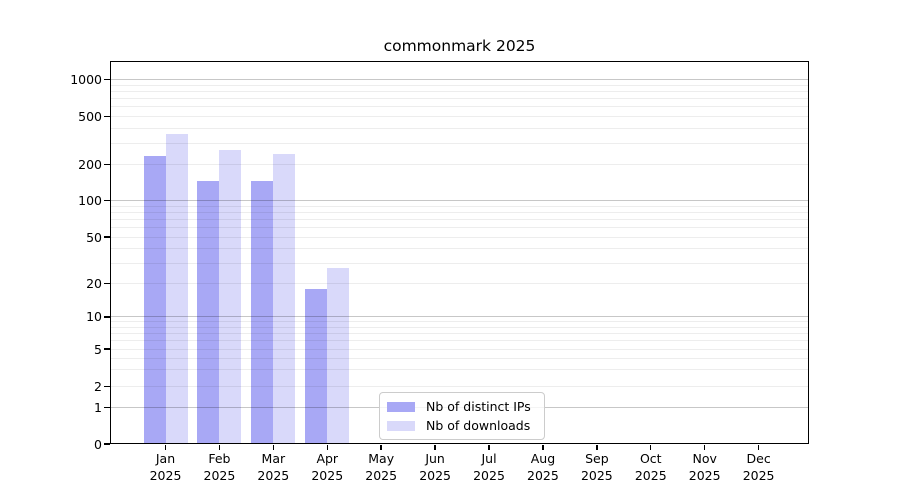 The height and width of the screenshot is (500, 900). I want to click on bar-jan-distinct-ips, so click(154, 300).